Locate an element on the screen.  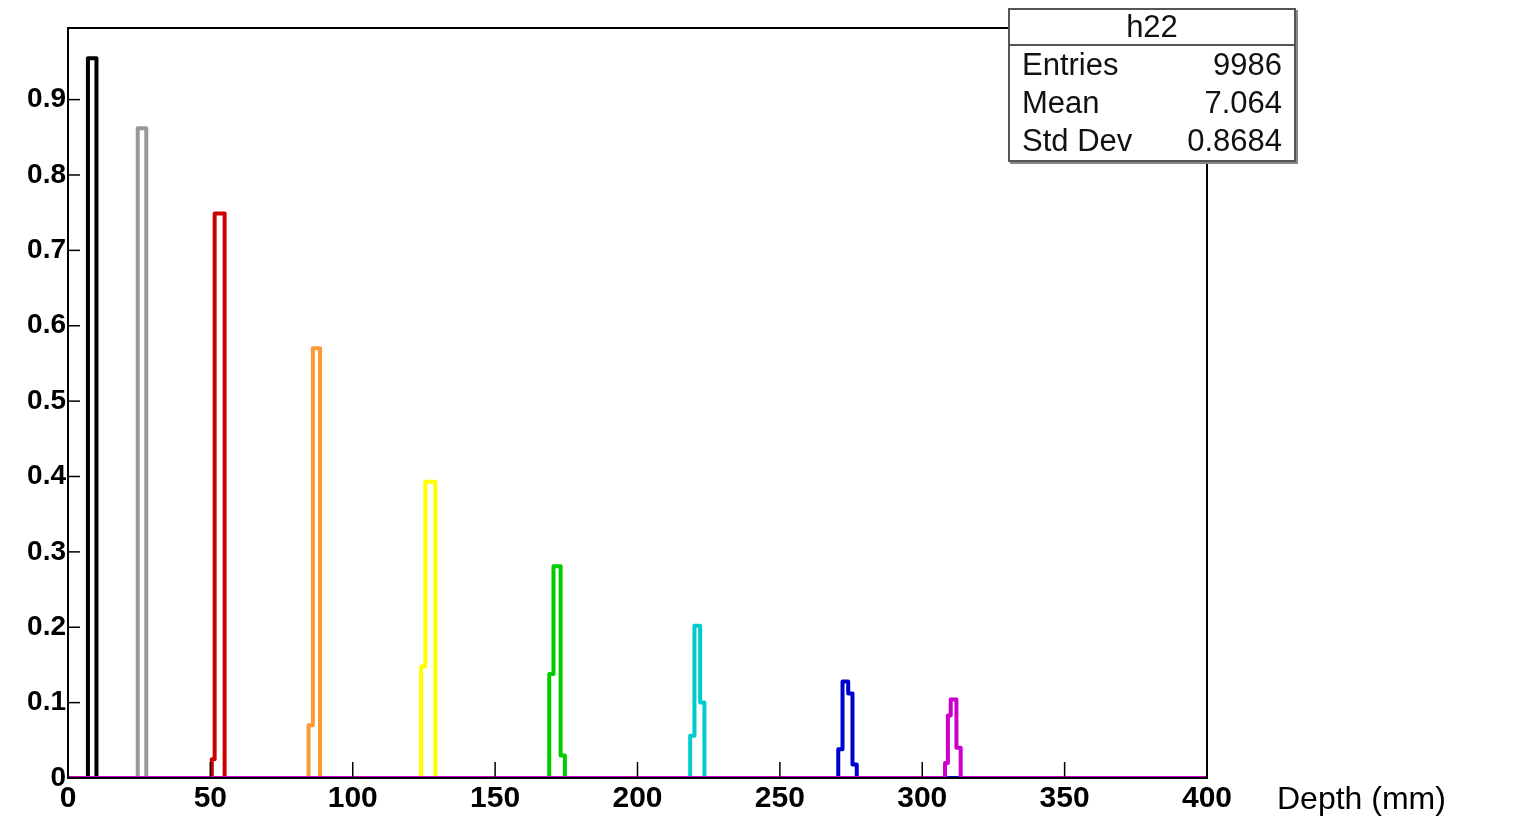
x-tick-label: 200 is located at coordinates (637, 797).